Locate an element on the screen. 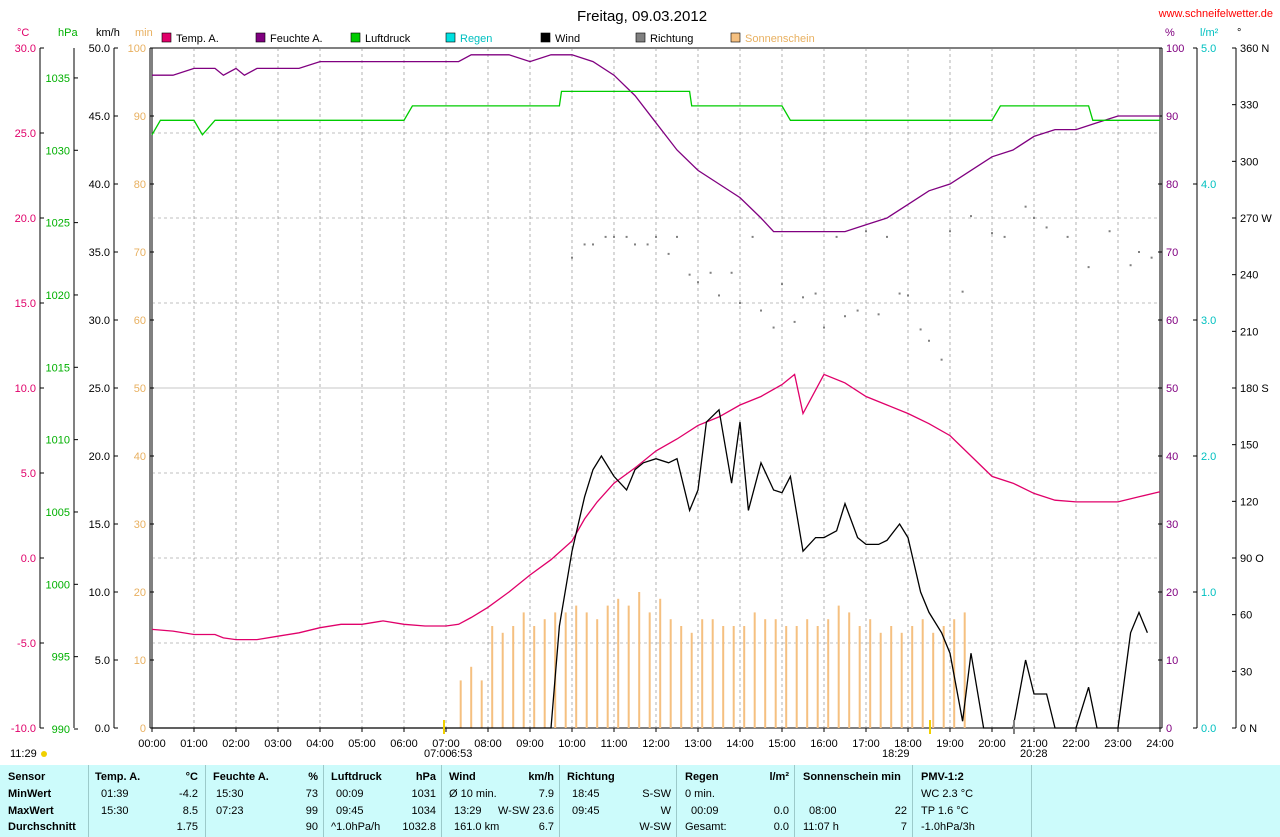 This screenshot has height=837, width=1280. sunshine-bars is located at coordinates (712, 660).